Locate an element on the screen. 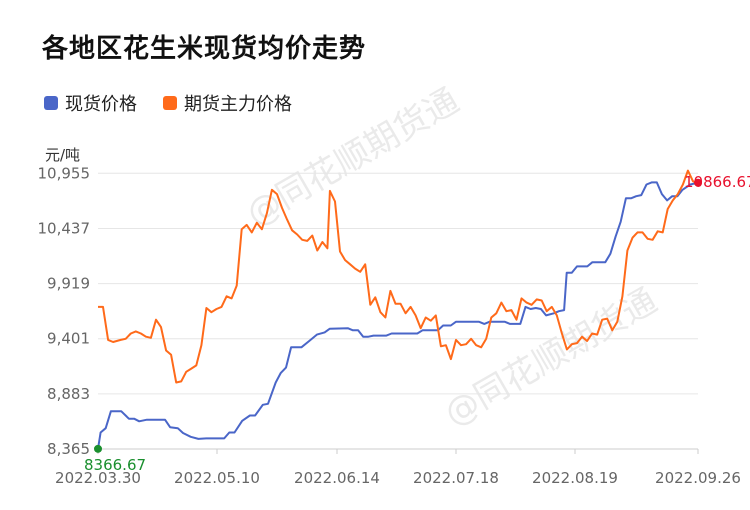  x-tick-label: 2022.06.14 is located at coordinates (337, 478).